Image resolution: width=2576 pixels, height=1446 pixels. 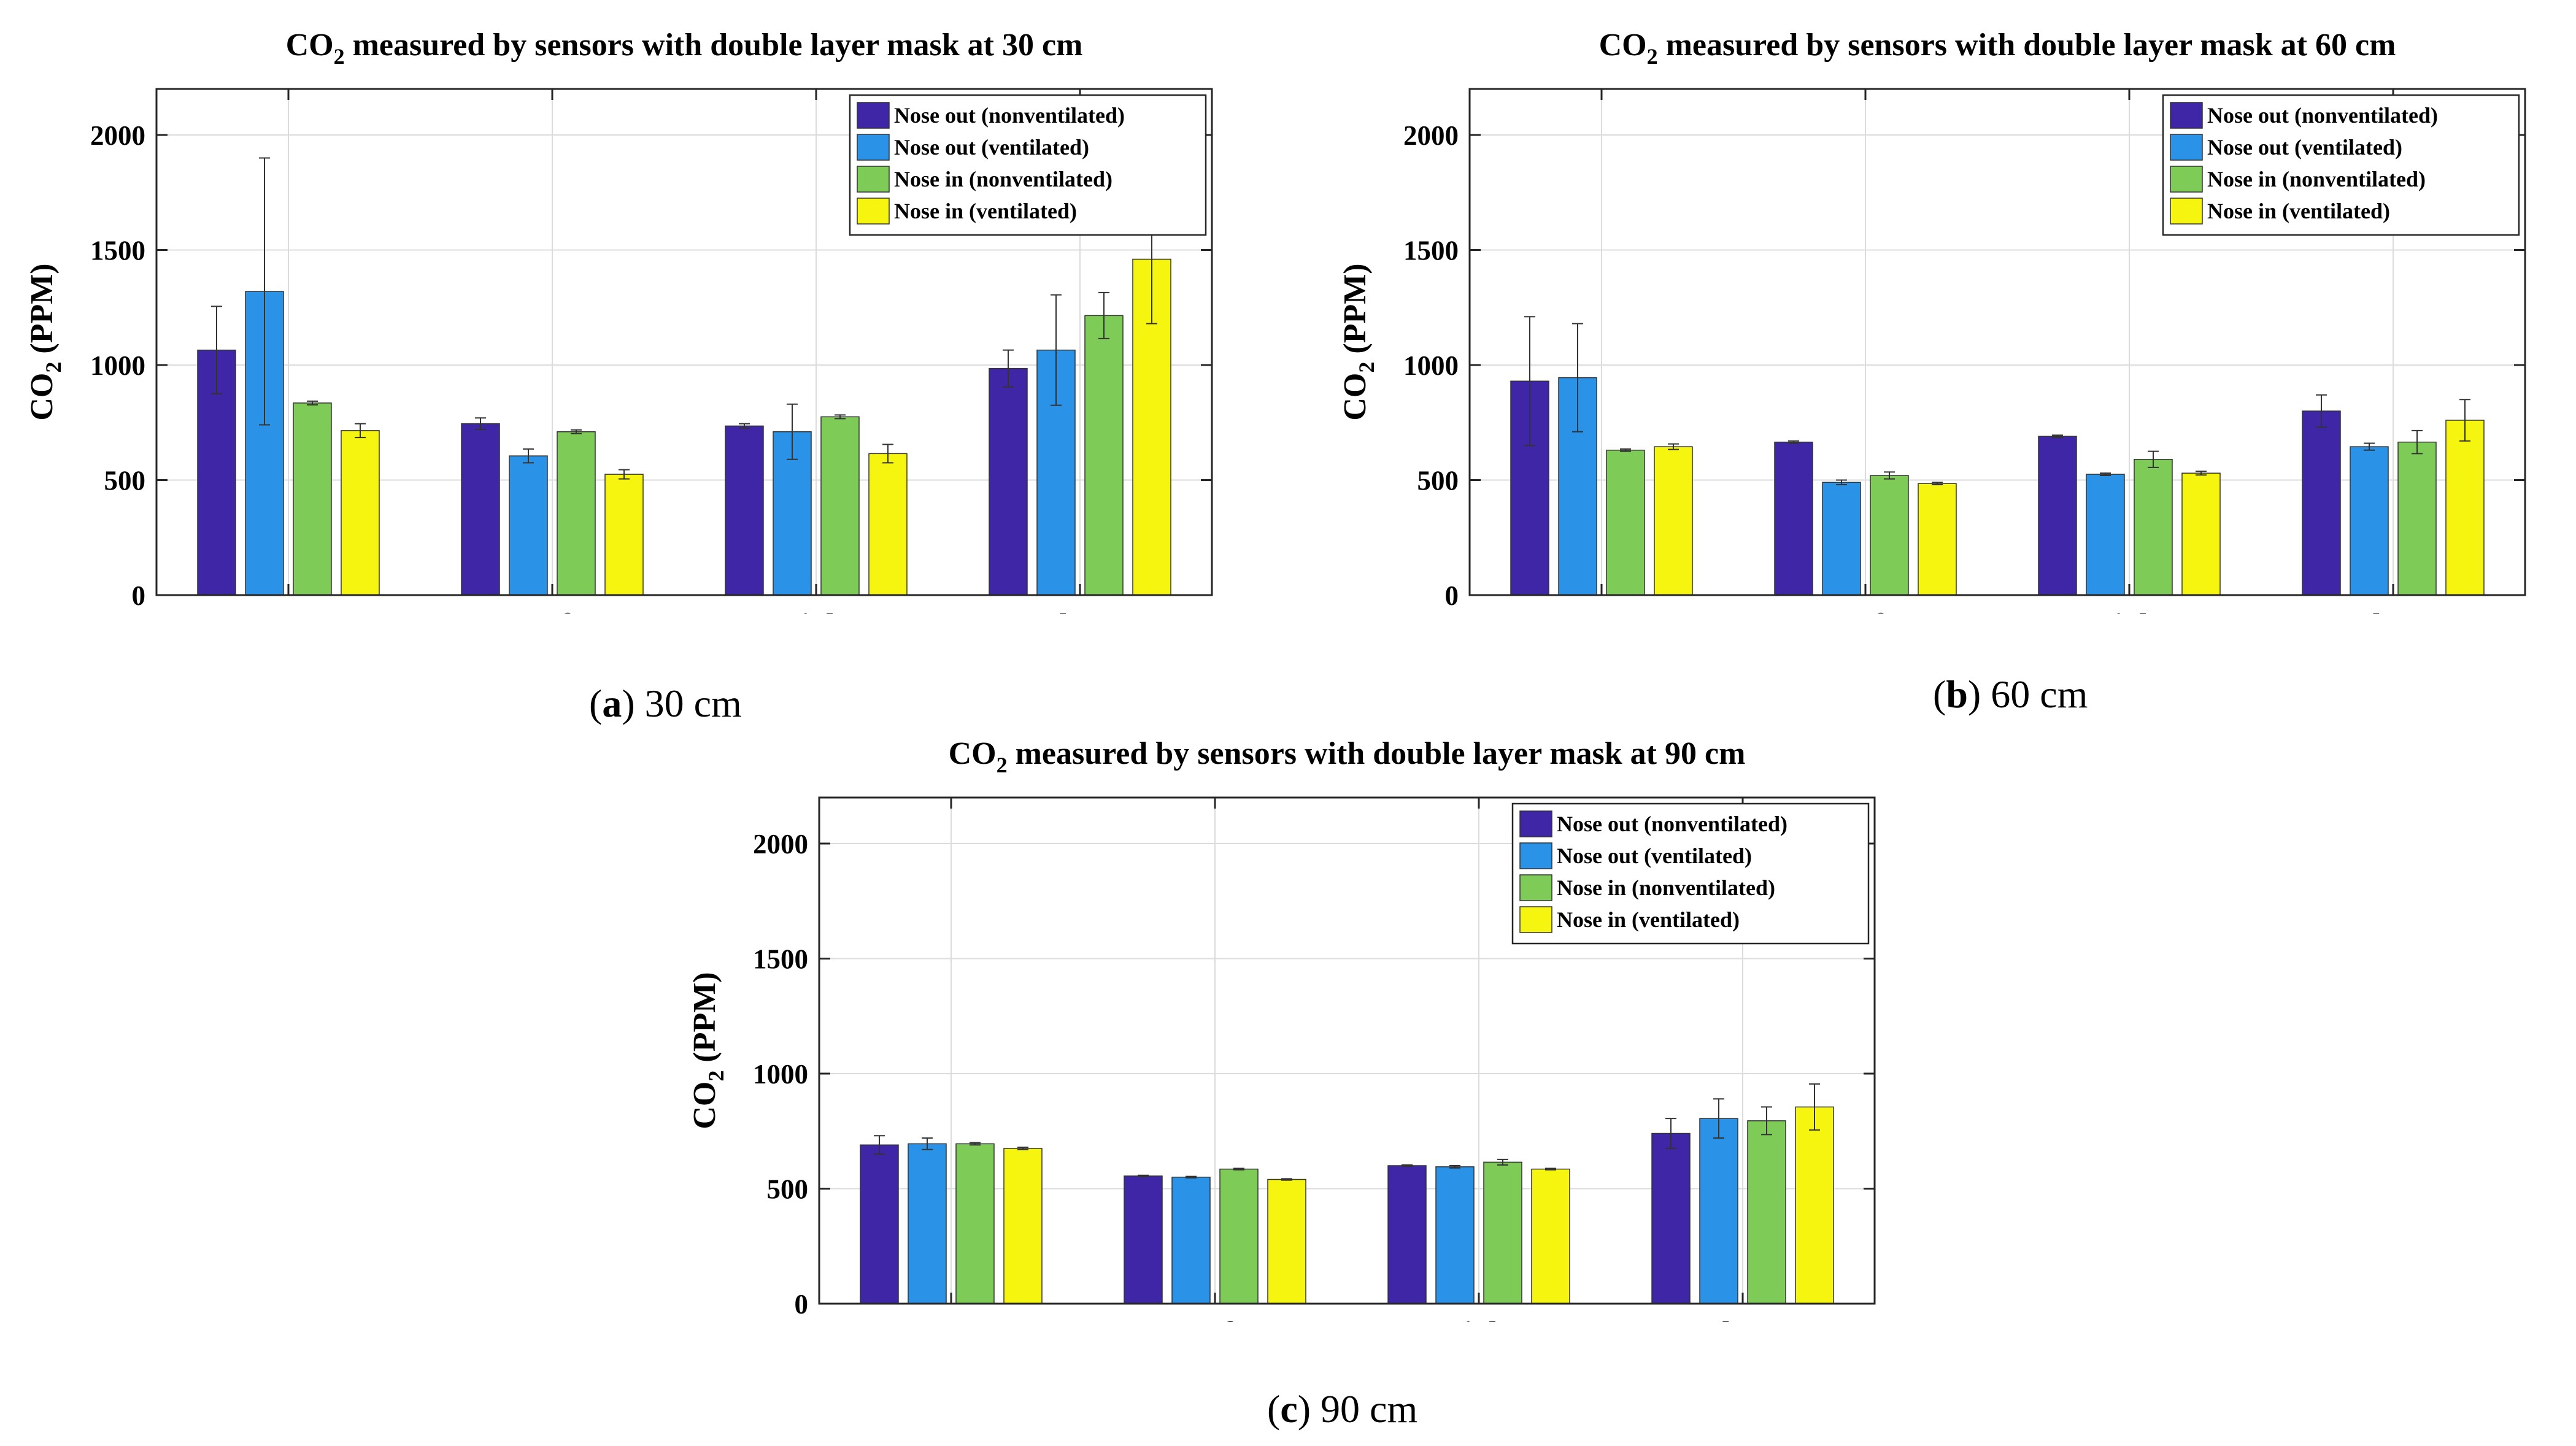 I want to click on bar-nose-out-ventilated--front, so click(x=927, y=1223).